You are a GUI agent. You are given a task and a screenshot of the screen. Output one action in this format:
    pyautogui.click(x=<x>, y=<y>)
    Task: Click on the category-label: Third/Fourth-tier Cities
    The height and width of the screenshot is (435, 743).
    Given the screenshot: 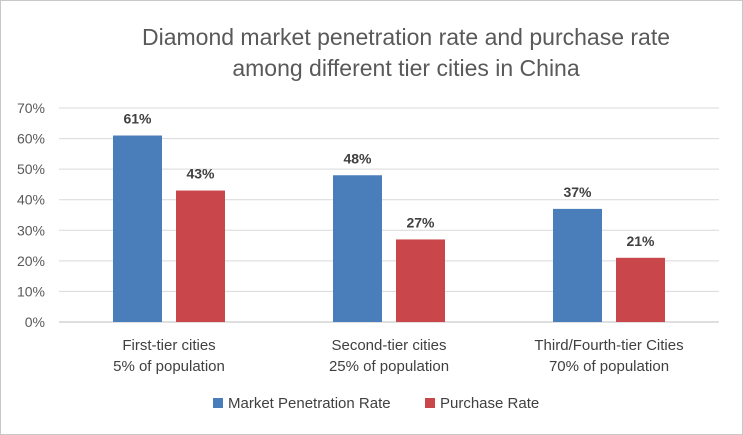 What is the action you would take?
    pyautogui.click(x=608, y=345)
    